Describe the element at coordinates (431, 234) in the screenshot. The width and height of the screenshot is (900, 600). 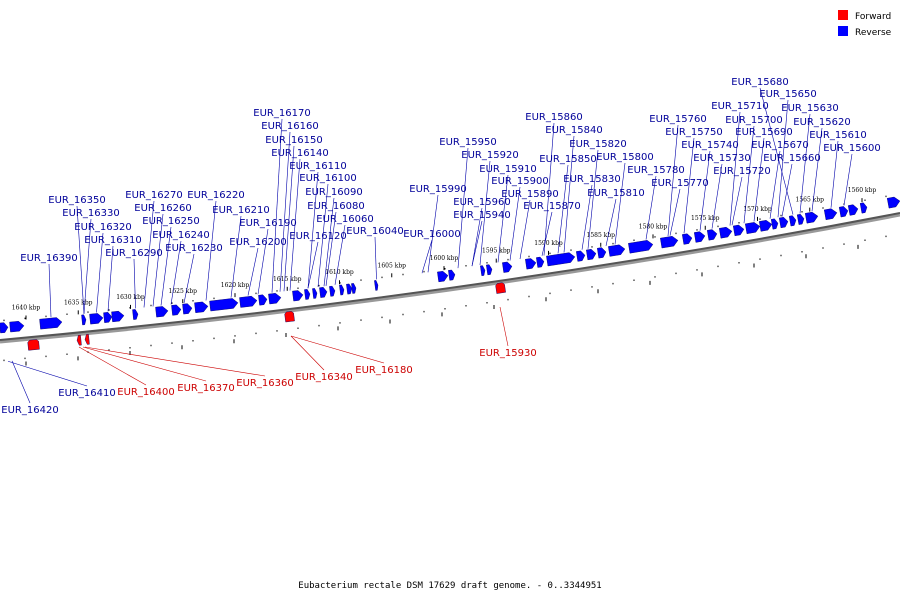
I see `gene-label-reverse: EUR_16000` at that location.